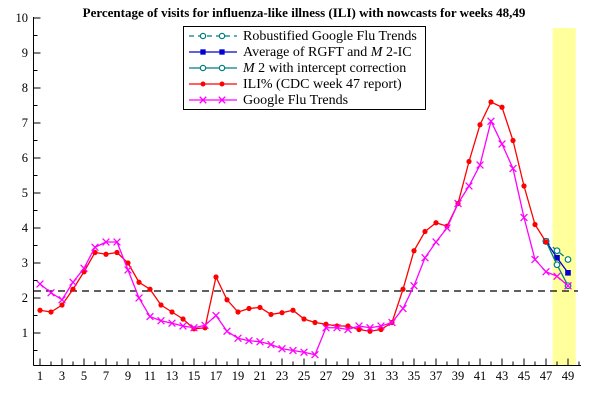 Image resolution: width=600 pixels, height=400 pixels. What do you see at coordinates (150, 376) in the screenshot?
I see `x-tick-label: 11` at bounding box center [150, 376].